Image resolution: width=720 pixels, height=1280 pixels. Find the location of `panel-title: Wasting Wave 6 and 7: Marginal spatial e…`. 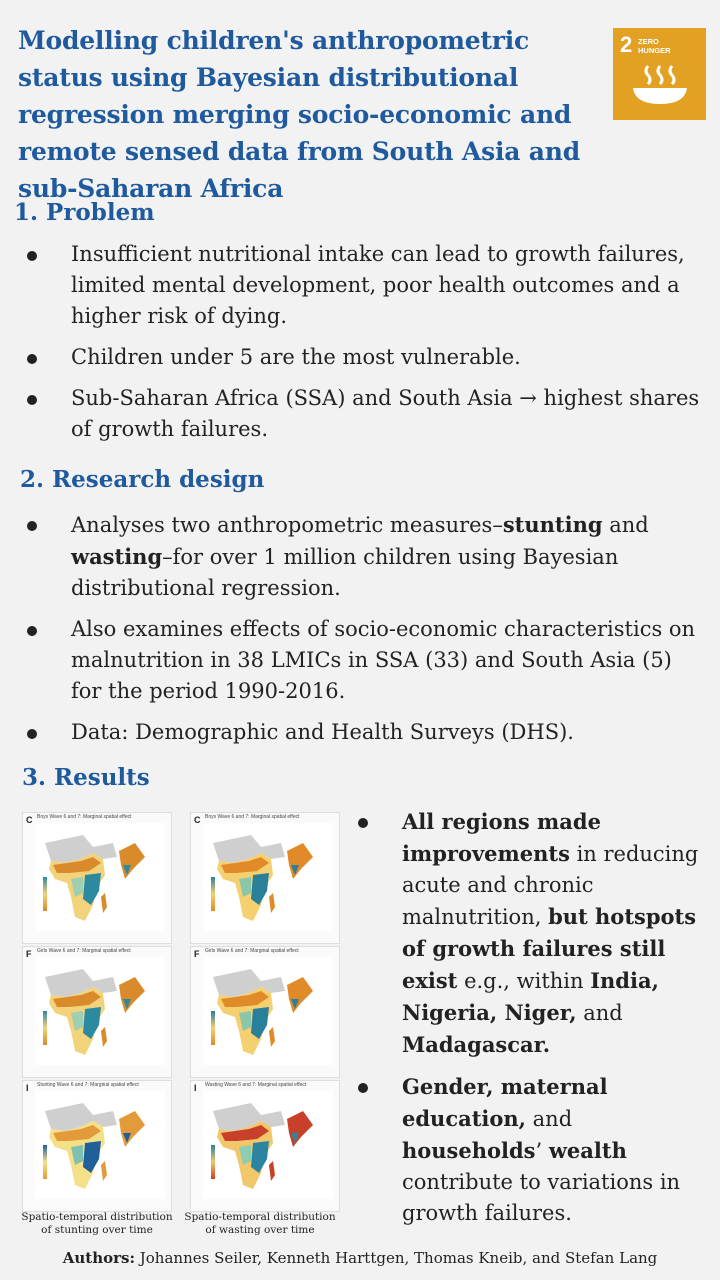

panel-title: Wasting Wave 6 and 7: Marginal spatial e… is located at coordinates (256, 1085).